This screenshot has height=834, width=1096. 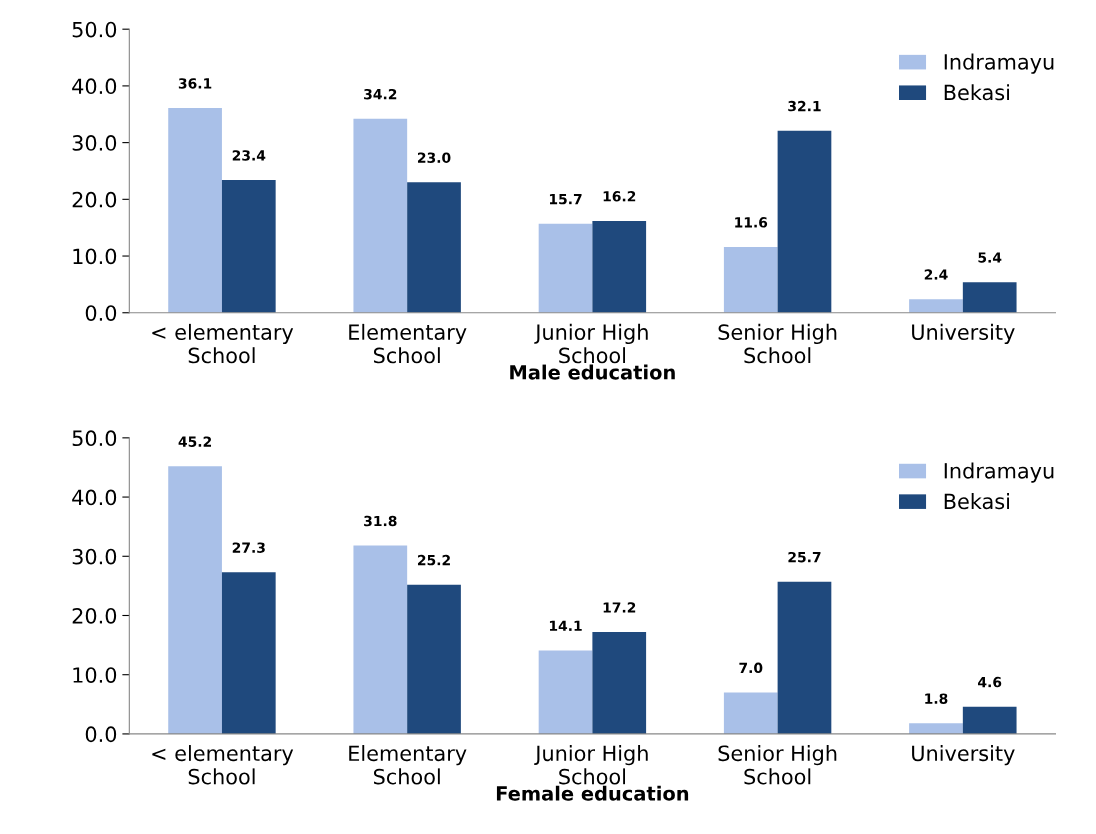 I want to click on data-label: 5.4, so click(x=990, y=257).